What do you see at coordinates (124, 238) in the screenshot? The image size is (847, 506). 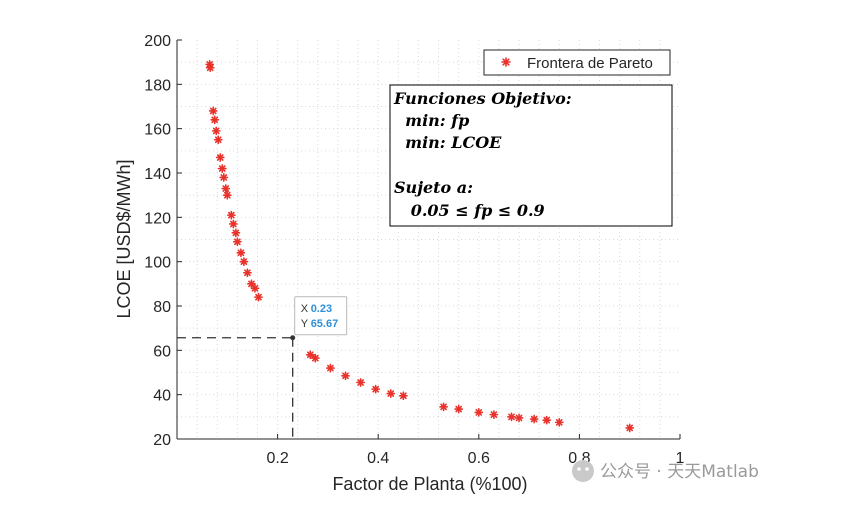 I see `y-axis-label: LCOE [USD$/MWh]` at bounding box center [124, 238].